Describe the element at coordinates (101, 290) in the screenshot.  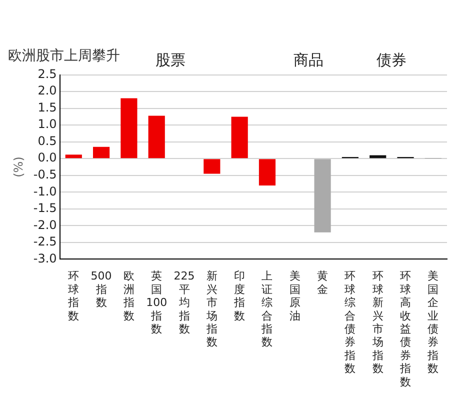
I see `x-tick-label: 500 指数` at that location.